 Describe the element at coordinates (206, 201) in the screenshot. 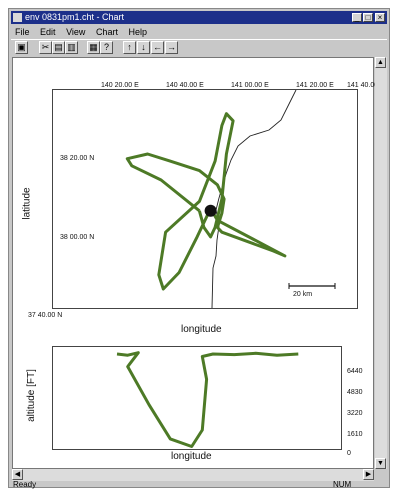

I see `flight-track-map` at that location.